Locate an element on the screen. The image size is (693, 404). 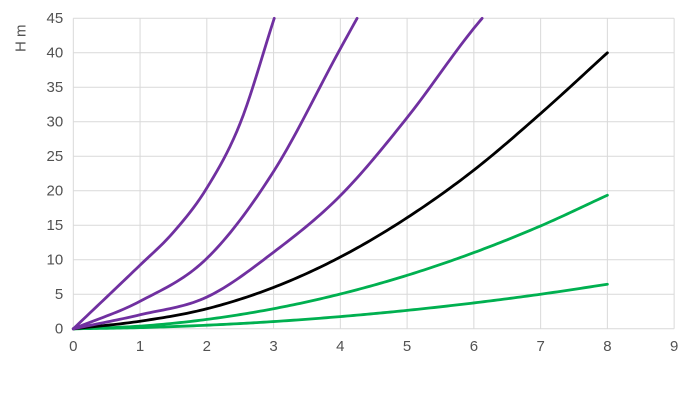
svg-text: 35 is located at coordinates (55, 87).